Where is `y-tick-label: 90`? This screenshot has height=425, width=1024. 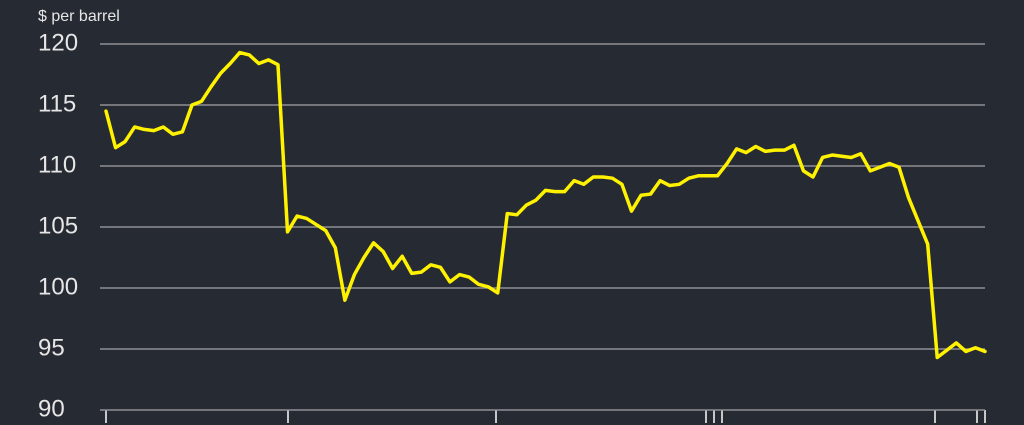
y-tick-label: 90 is located at coordinates (51, 408).